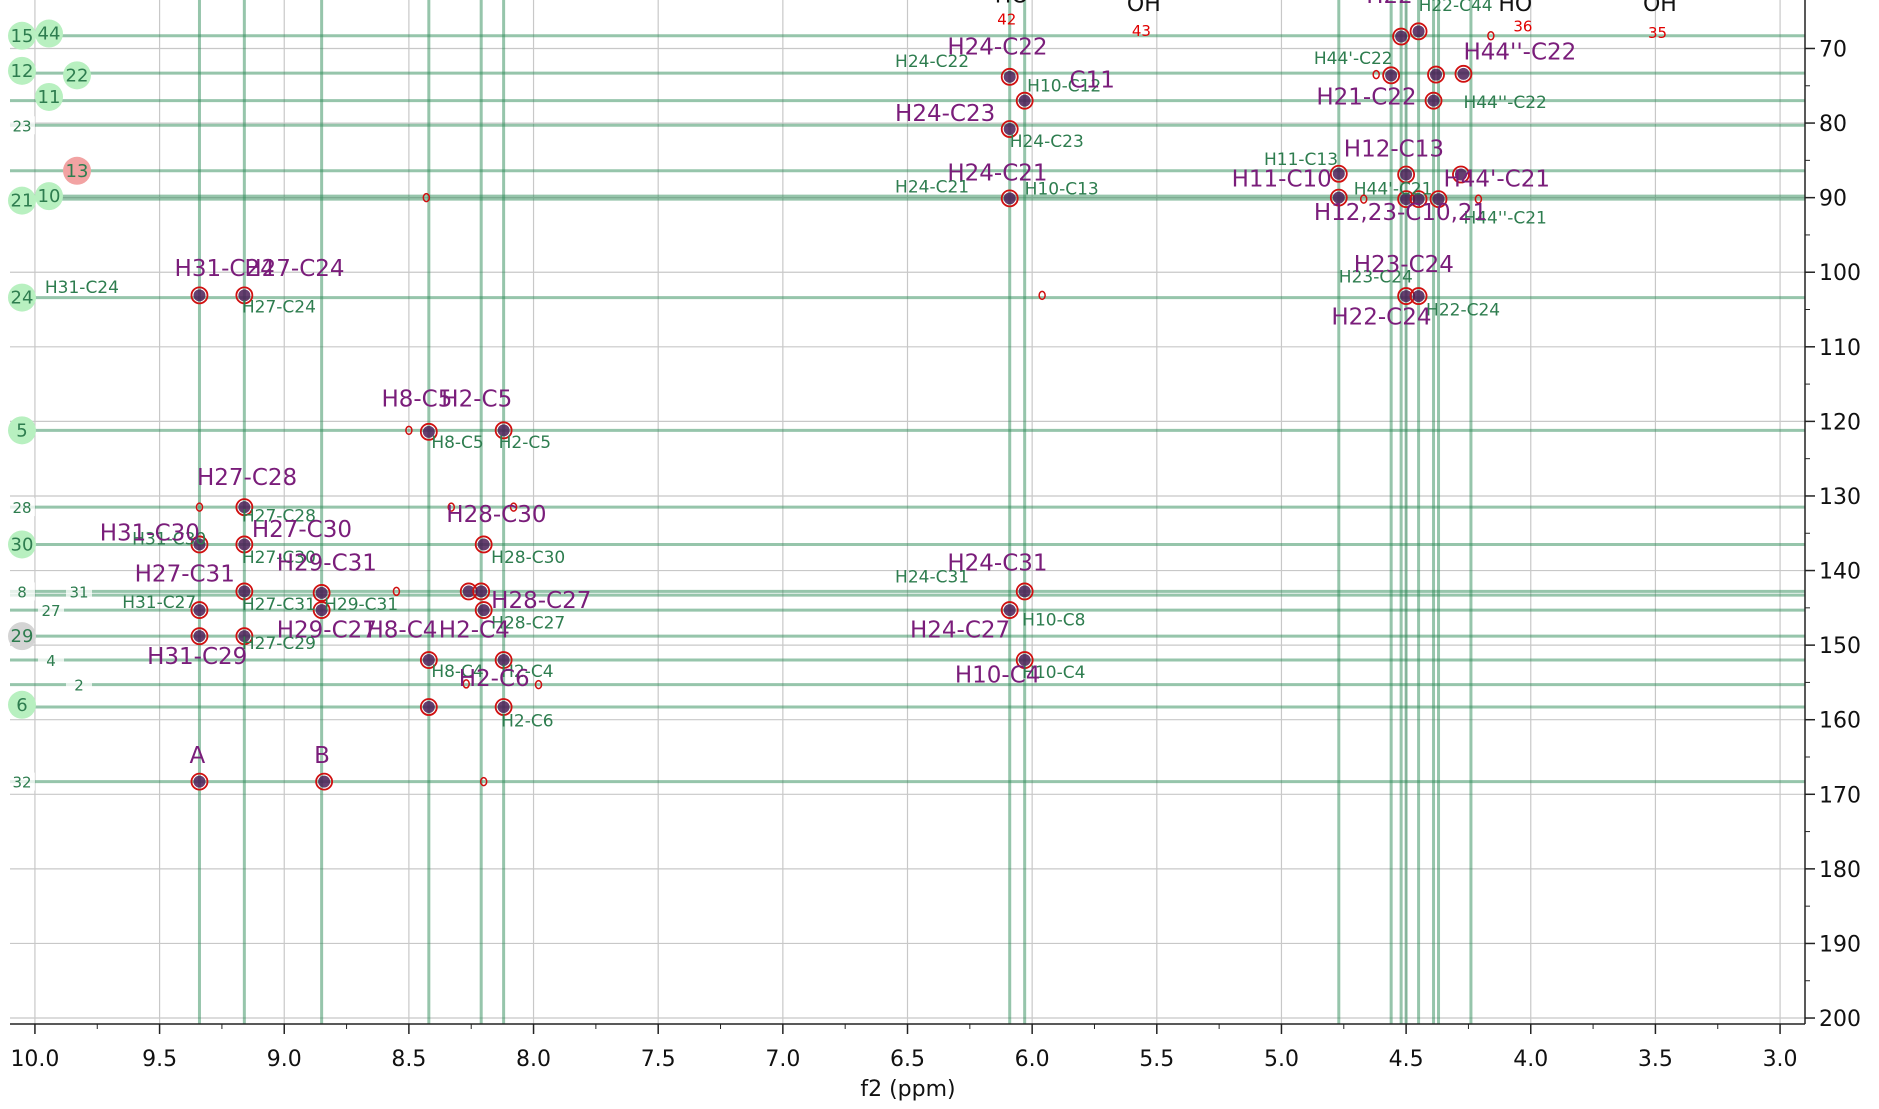  I want to click on atom-number-badge: 44, so click(49, 33).